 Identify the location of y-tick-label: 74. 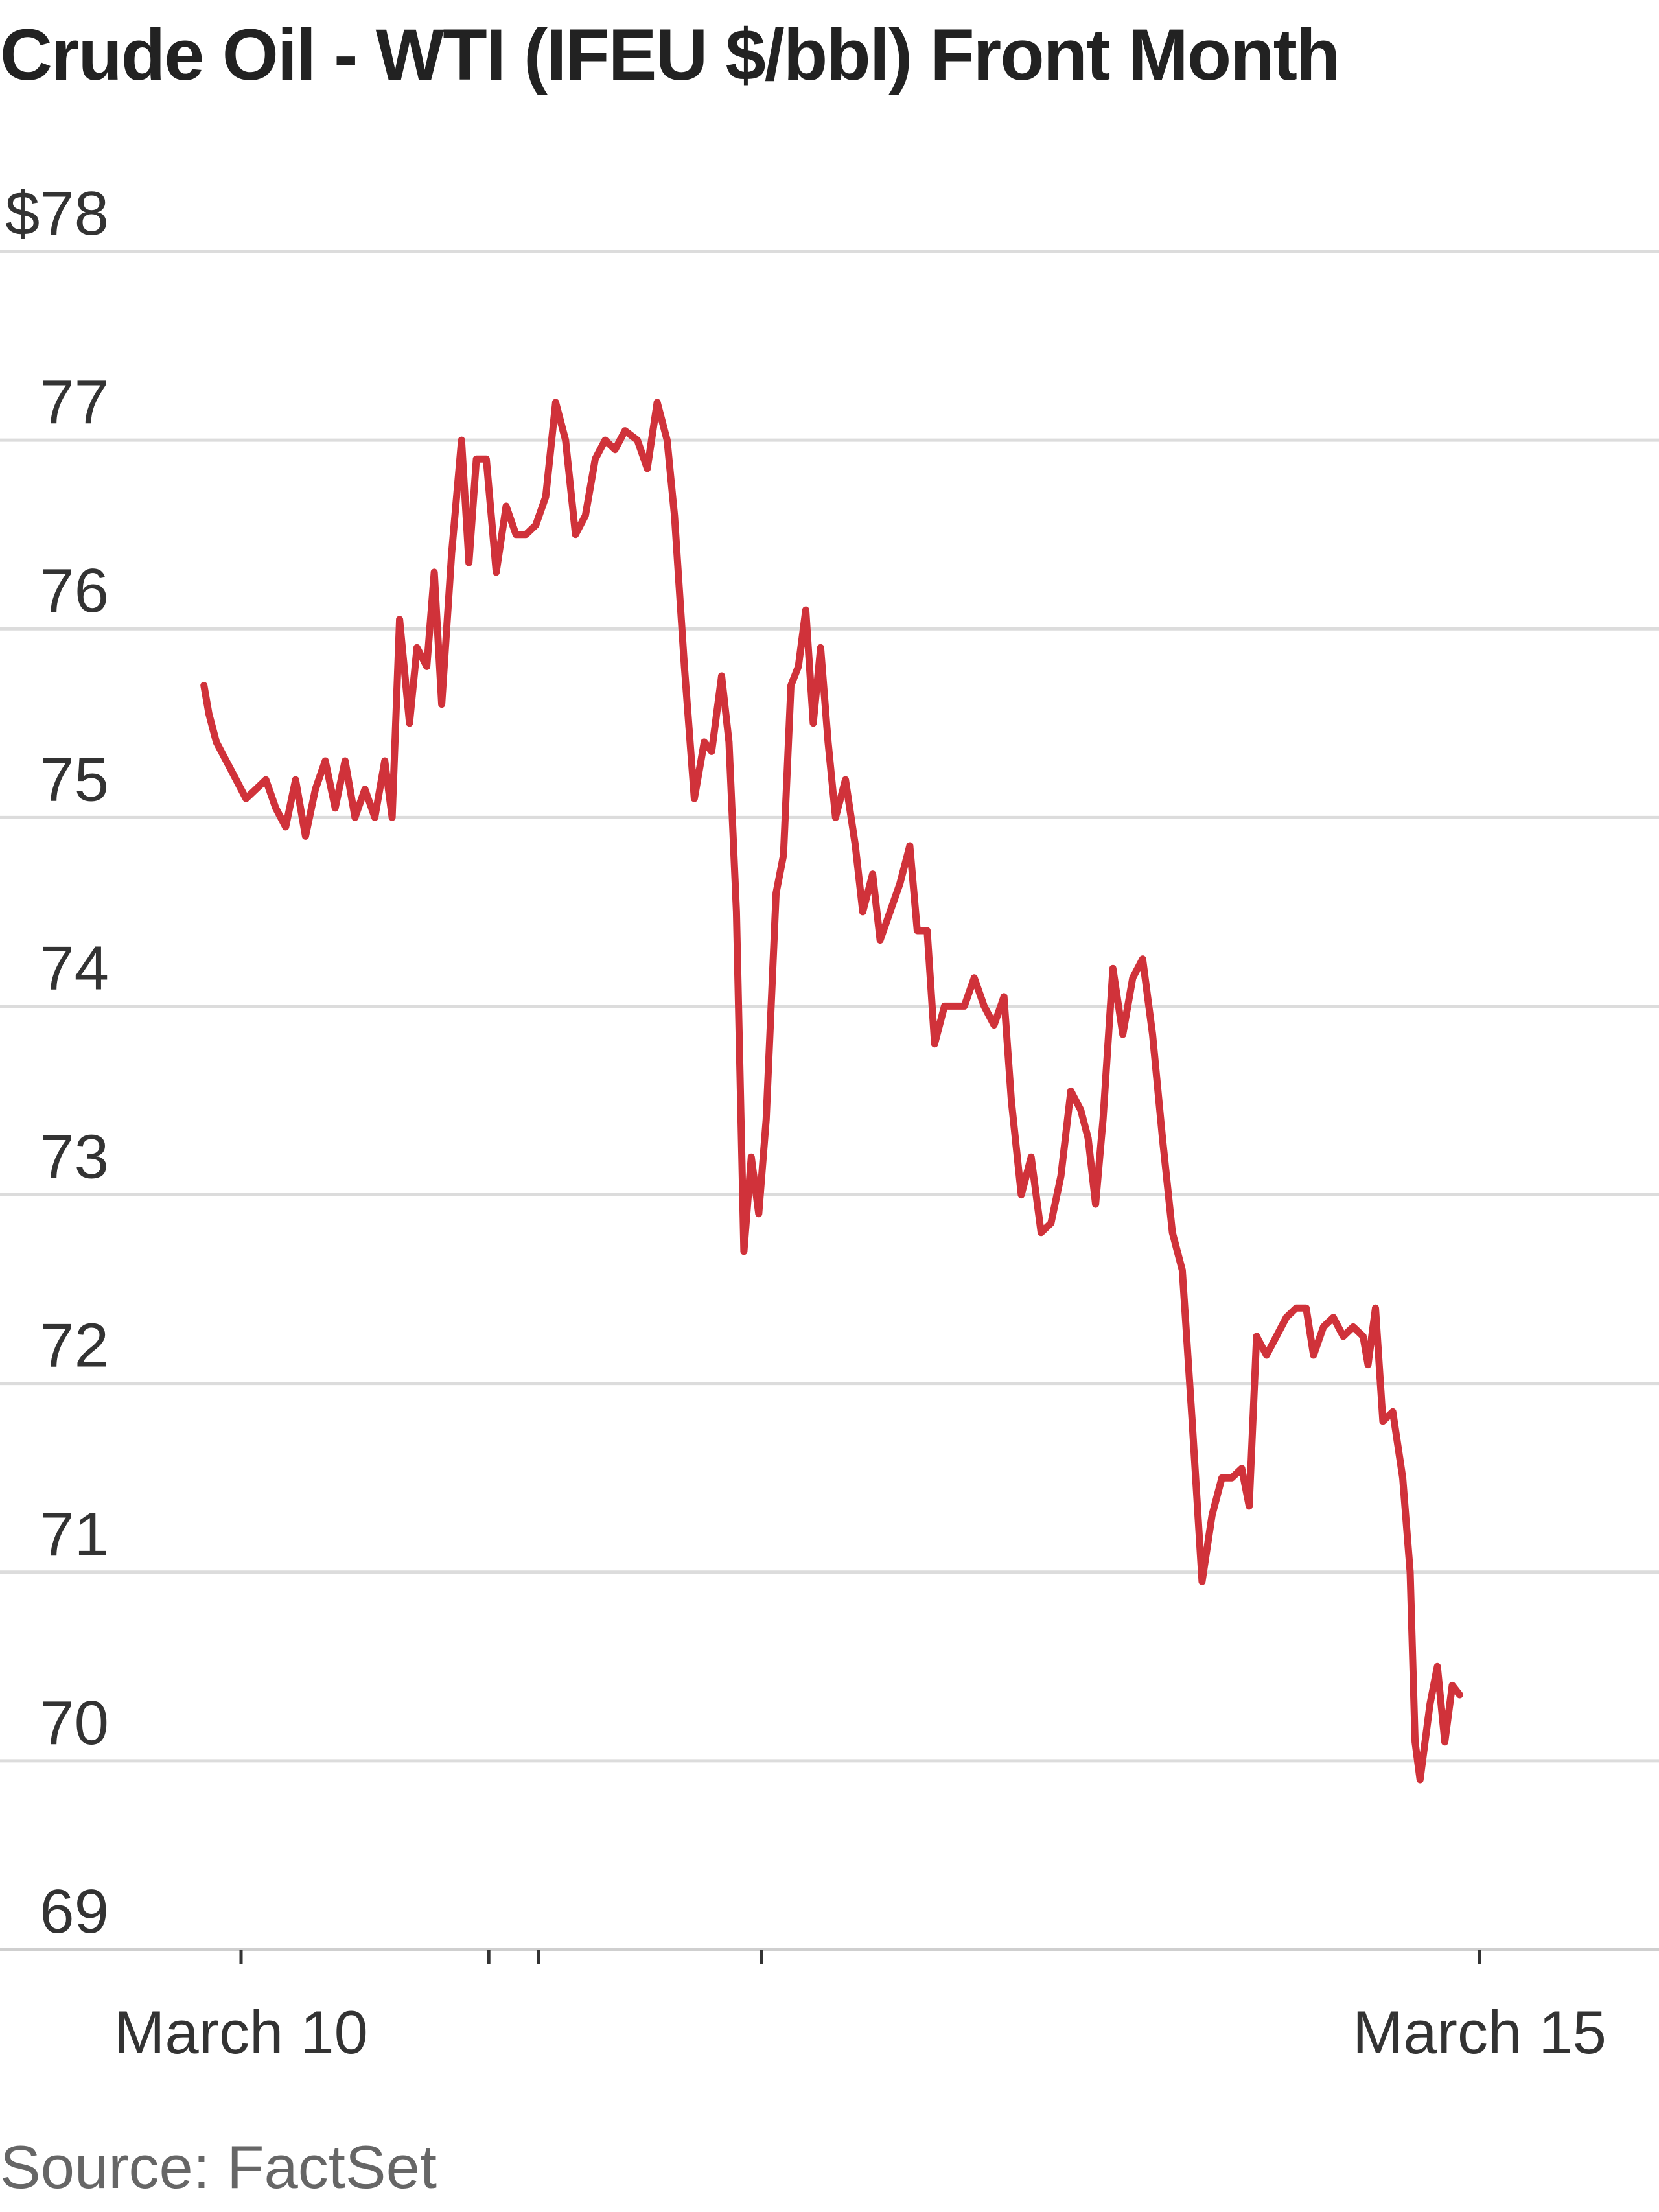
(74, 968).